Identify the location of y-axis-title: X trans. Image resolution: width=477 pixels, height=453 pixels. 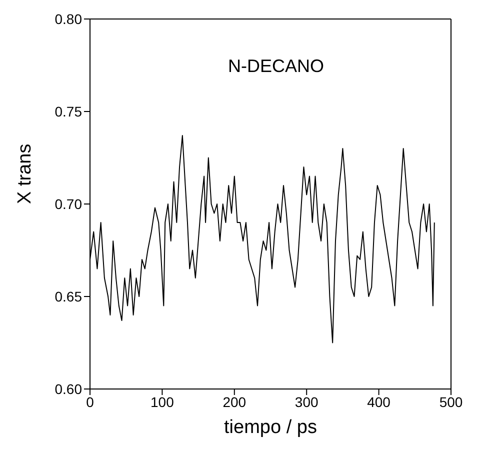
(25, 174).